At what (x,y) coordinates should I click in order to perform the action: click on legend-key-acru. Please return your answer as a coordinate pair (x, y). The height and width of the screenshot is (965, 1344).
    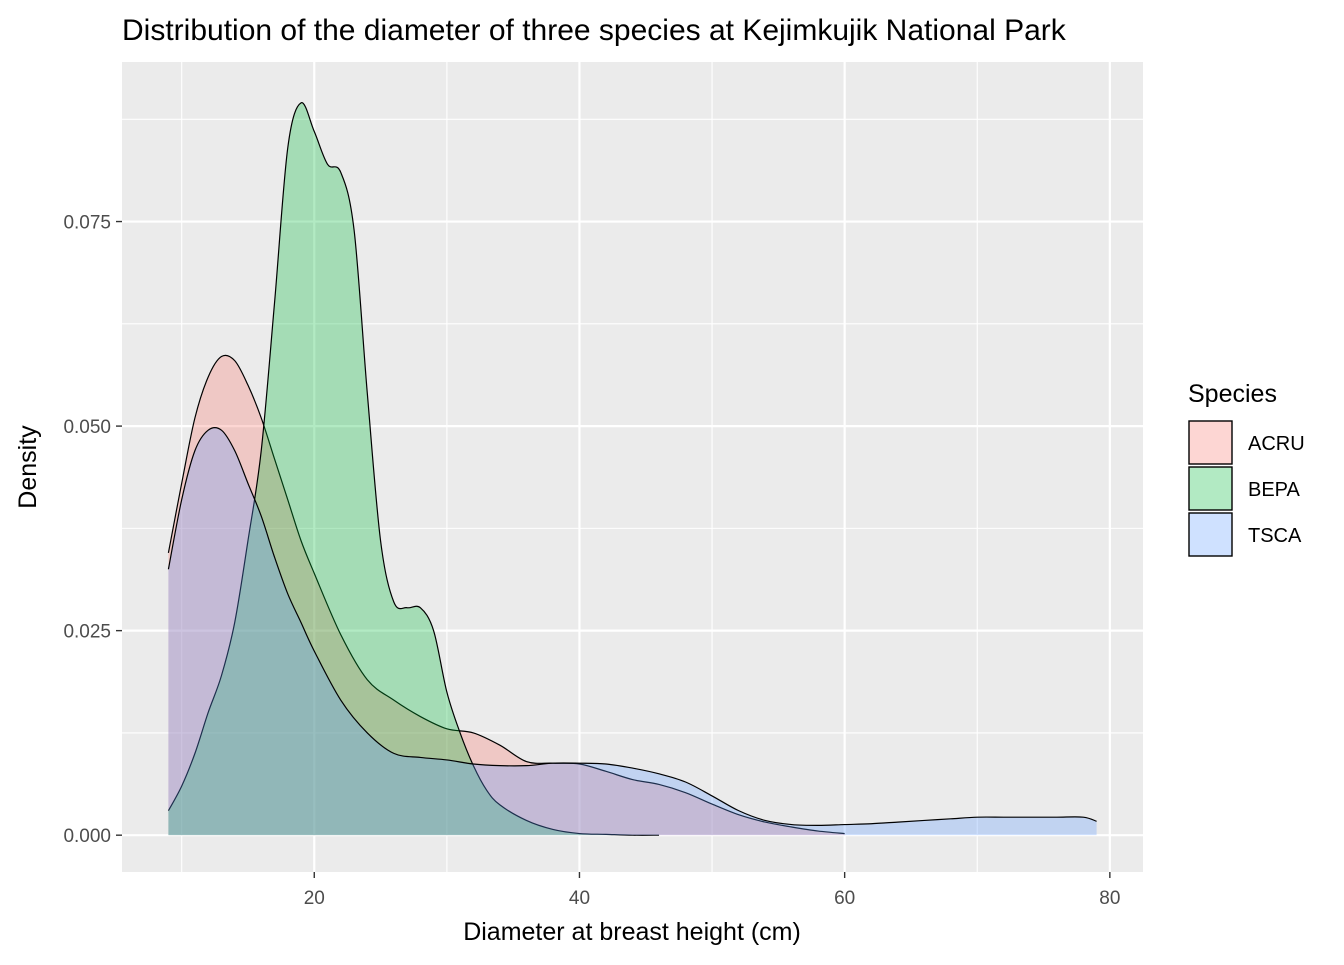
    Looking at the image, I should click on (1210, 442).